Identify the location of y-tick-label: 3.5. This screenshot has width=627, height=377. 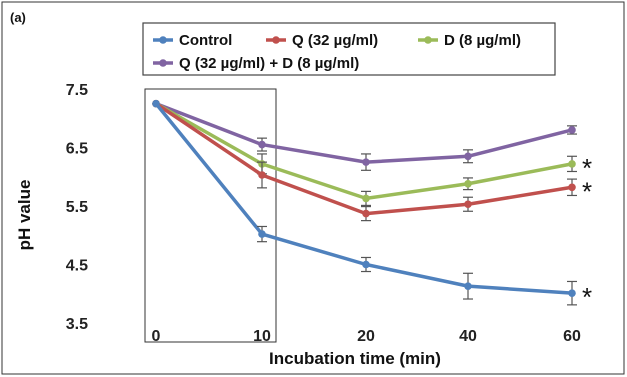
(77, 324).